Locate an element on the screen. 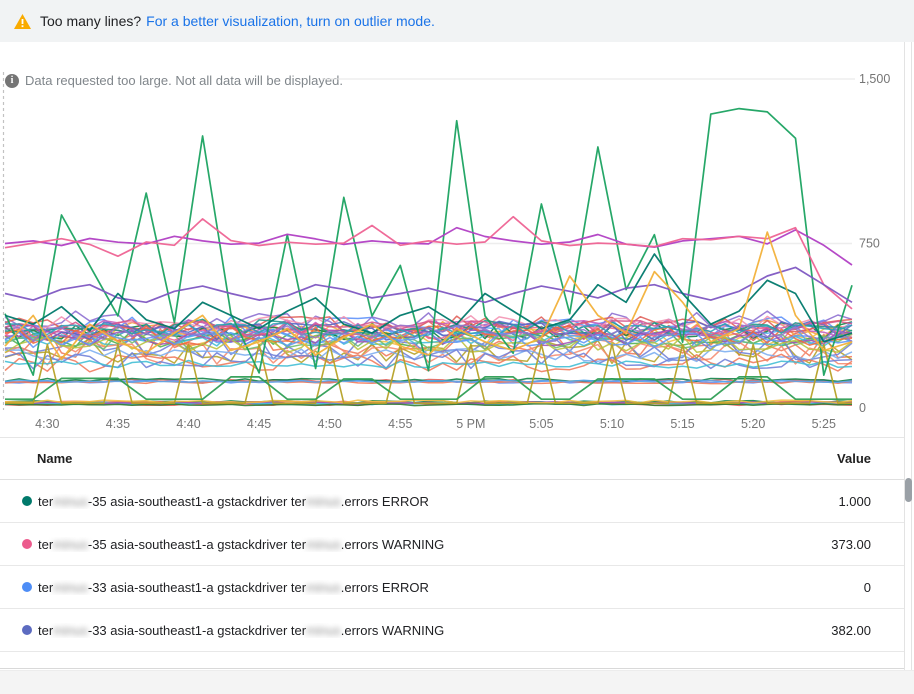  x-axis-tick-label: 4:45 is located at coordinates (259, 424).